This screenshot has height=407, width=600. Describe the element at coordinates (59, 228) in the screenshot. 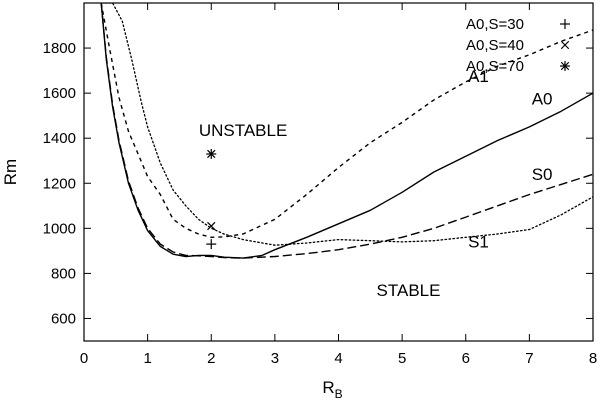

I see `y-tick-label: 1000` at that location.